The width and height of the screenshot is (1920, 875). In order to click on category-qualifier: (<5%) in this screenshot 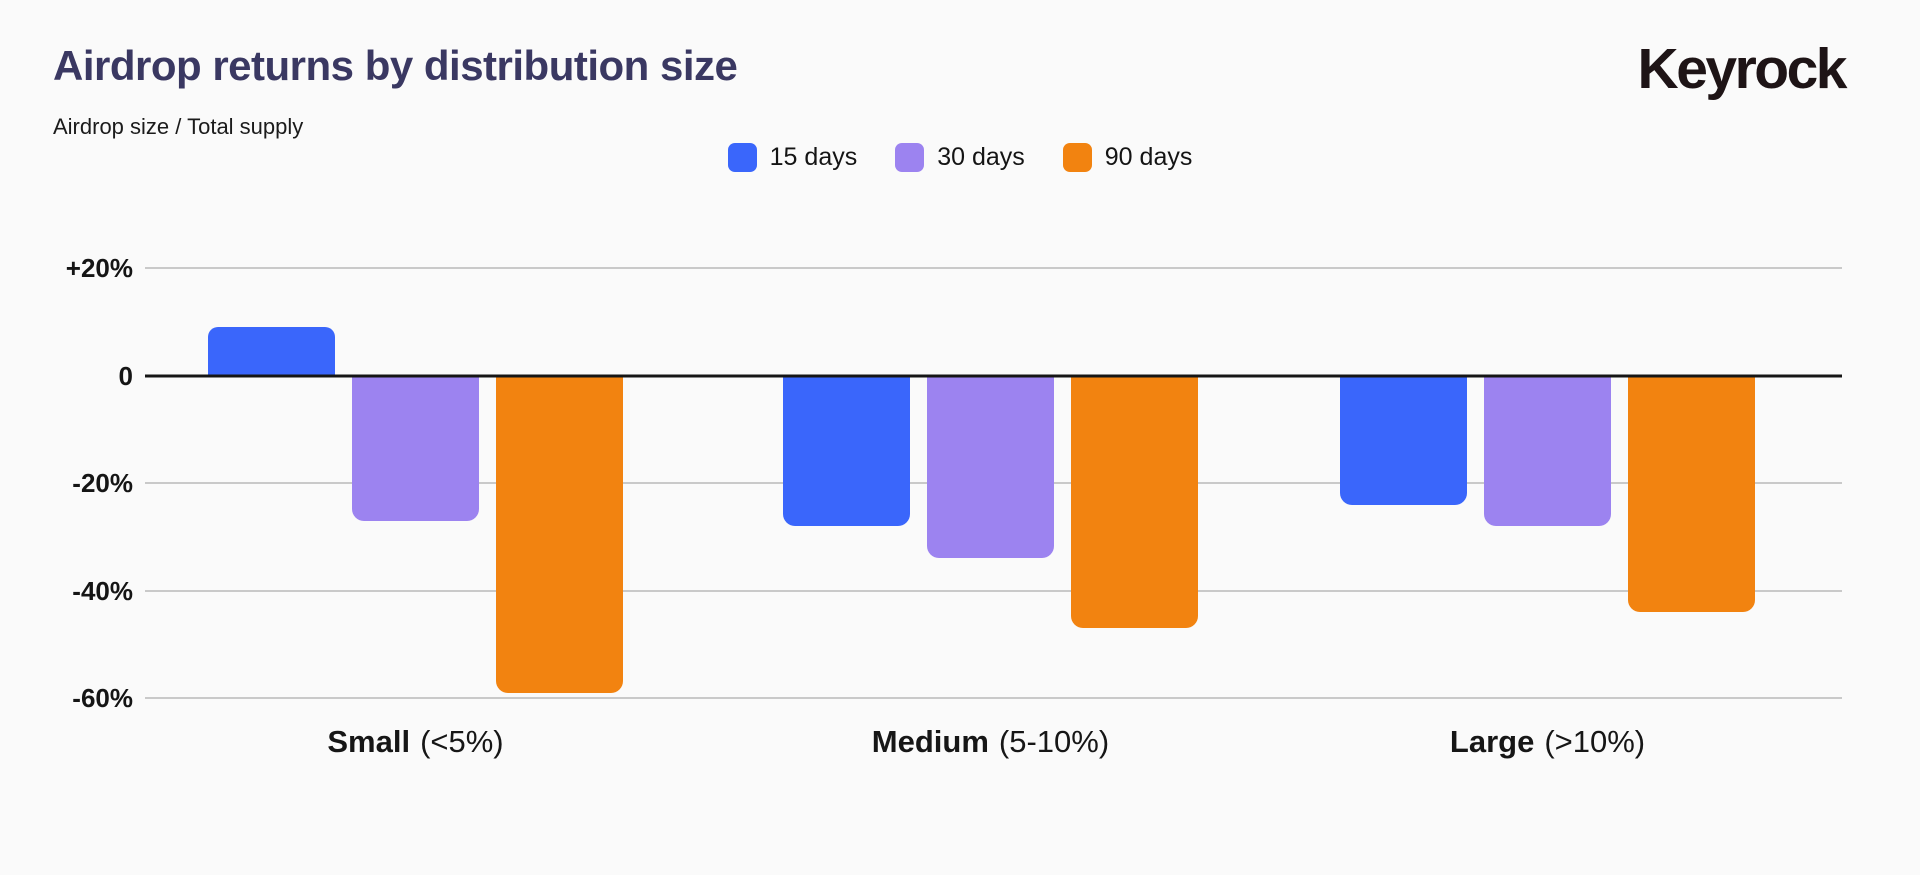, I will do `click(462, 741)`.